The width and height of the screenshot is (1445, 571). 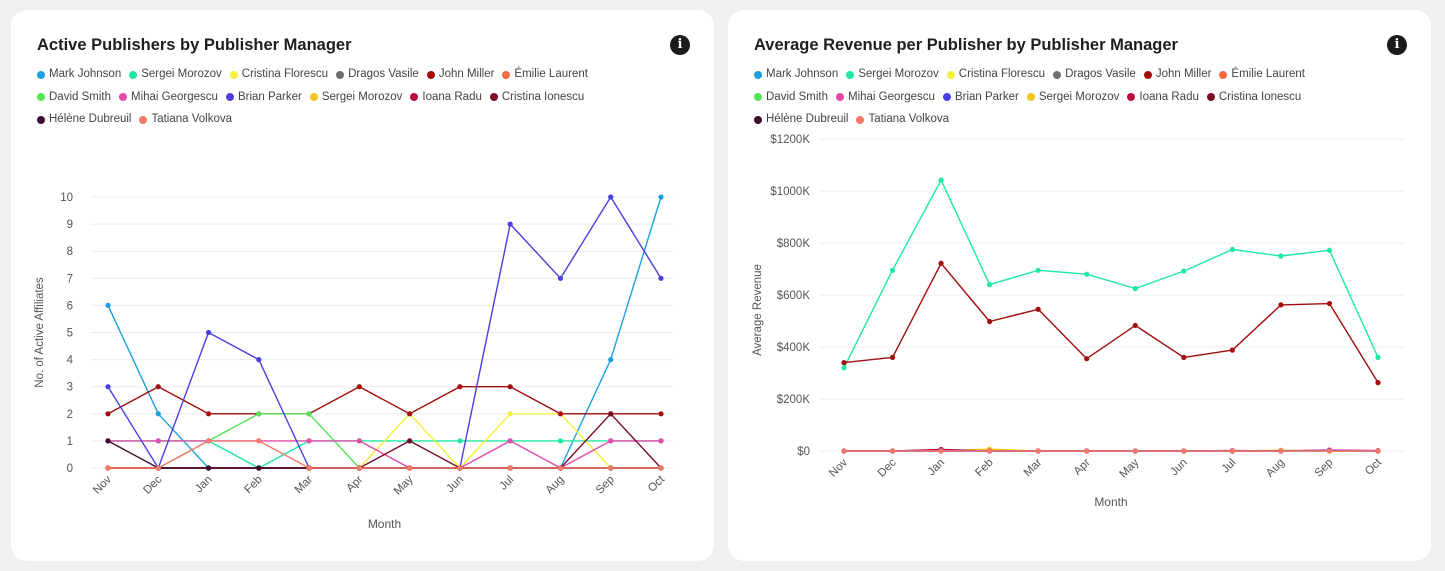 What do you see at coordinates (185, 120) in the screenshot?
I see `legend-item: Tatiana Volkova` at bounding box center [185, 120].